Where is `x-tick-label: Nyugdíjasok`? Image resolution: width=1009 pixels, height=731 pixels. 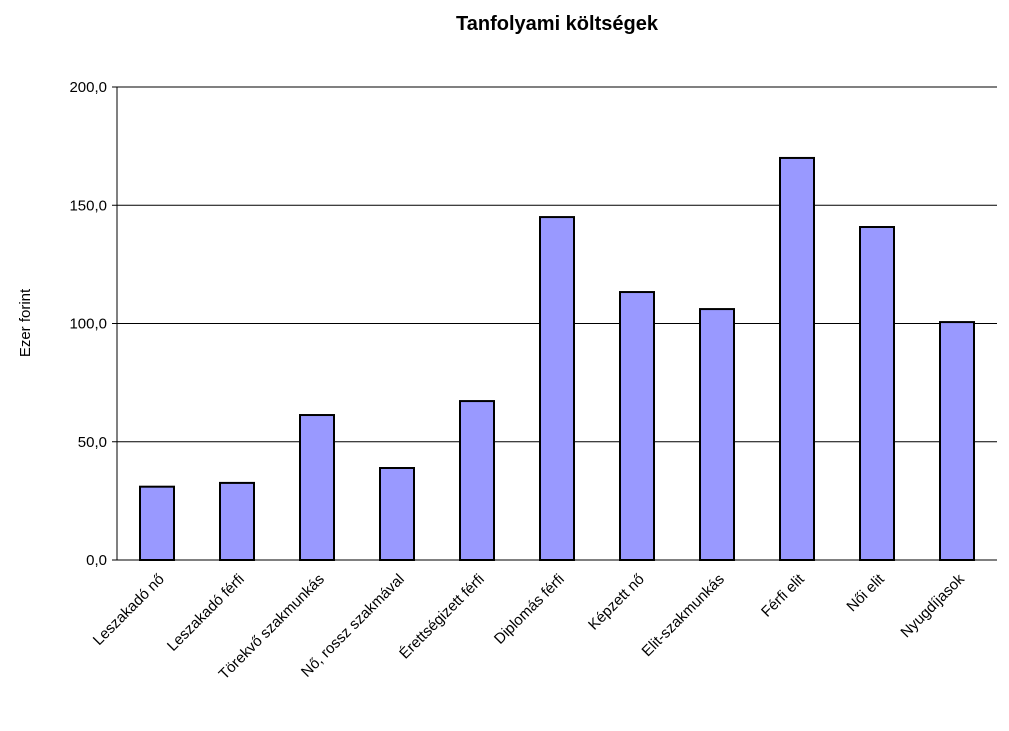 x-tick-label: Nyugdíjasok is located at coordinates (932, 605).